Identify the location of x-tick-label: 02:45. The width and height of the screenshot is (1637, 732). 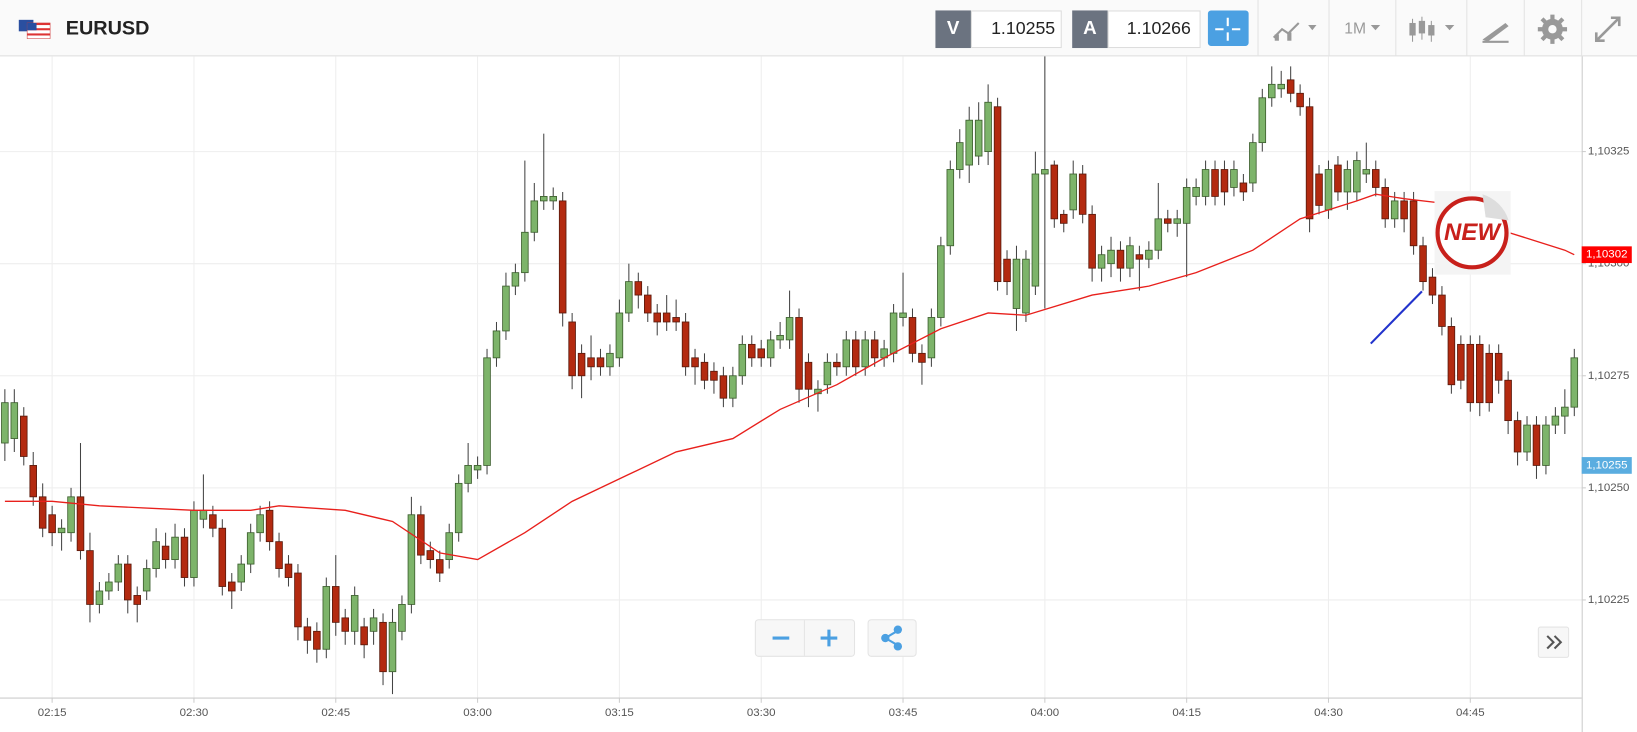
(335, 713).